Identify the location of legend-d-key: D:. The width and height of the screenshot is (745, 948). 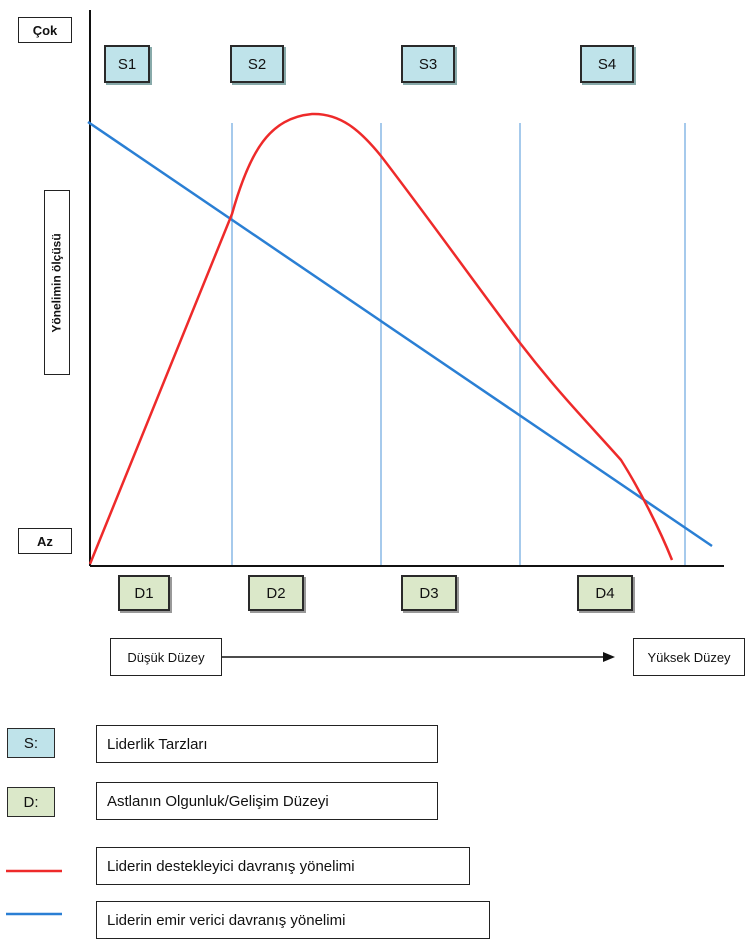
(31, 802).